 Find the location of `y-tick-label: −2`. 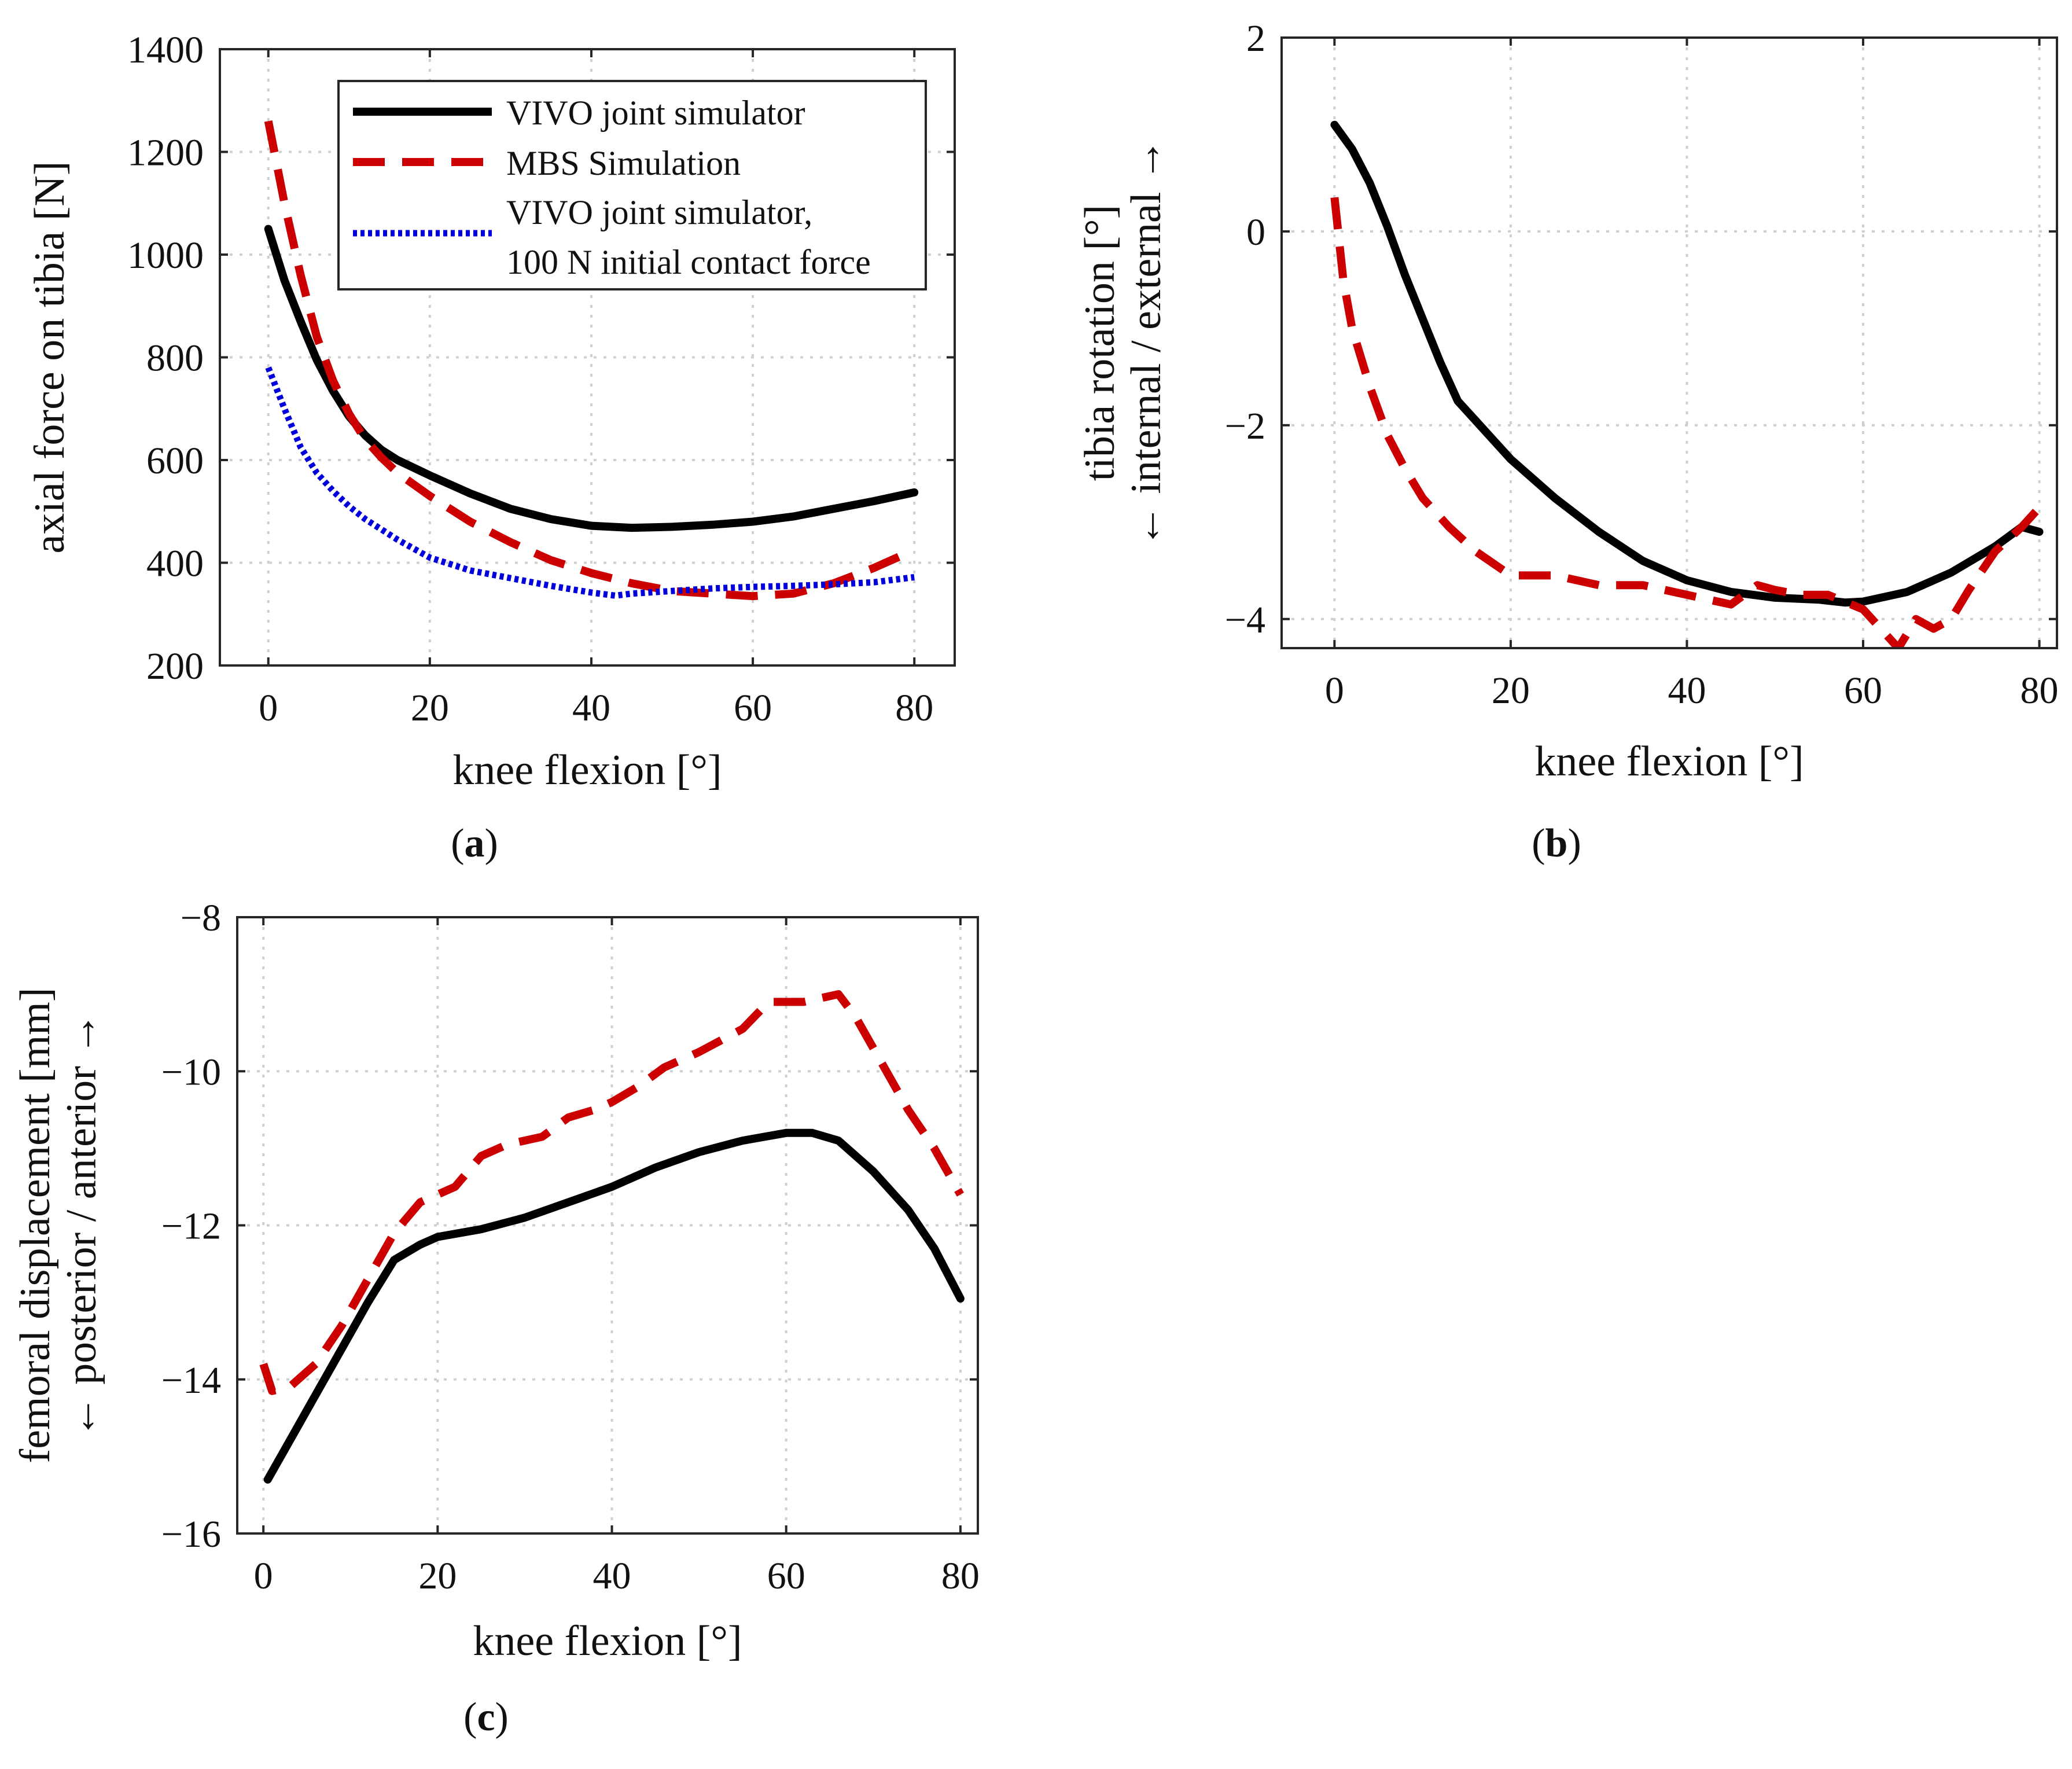

y-tick-label: −2 is located at coordinates (1245, 426).